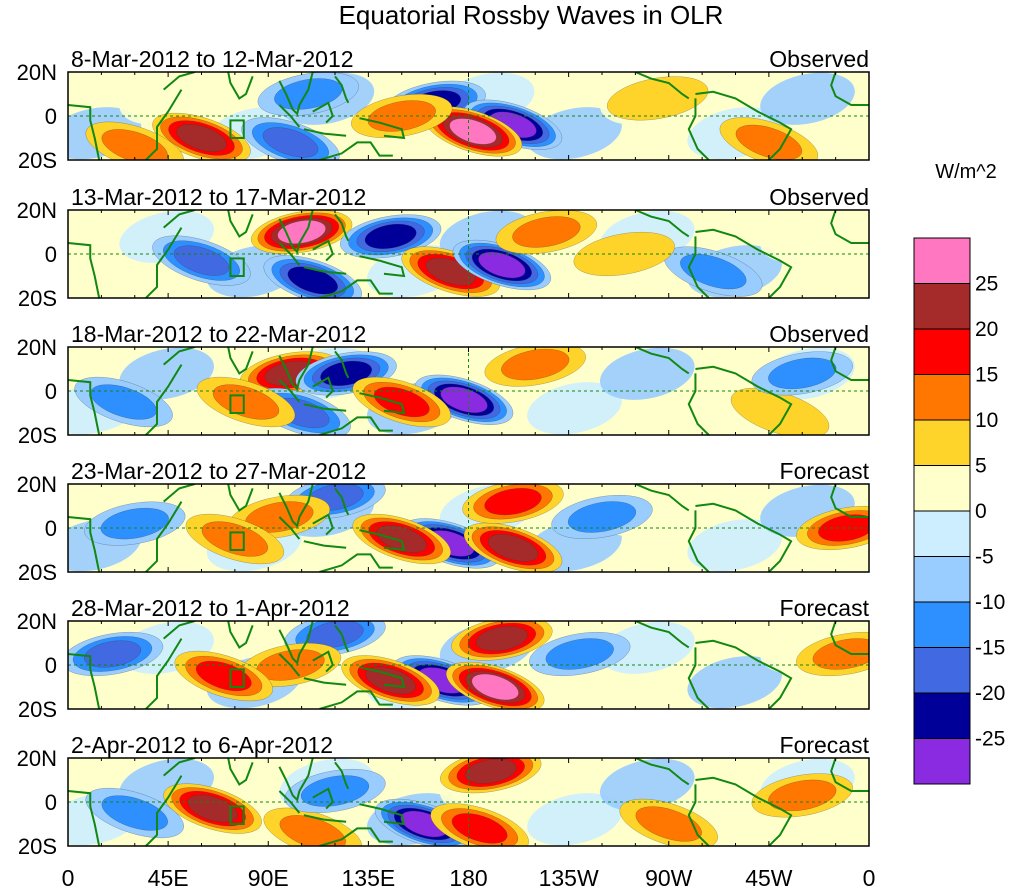 This screenshot has height=890, width=1021. I want to click on x-tick-label: 90W, so click(669, 877).